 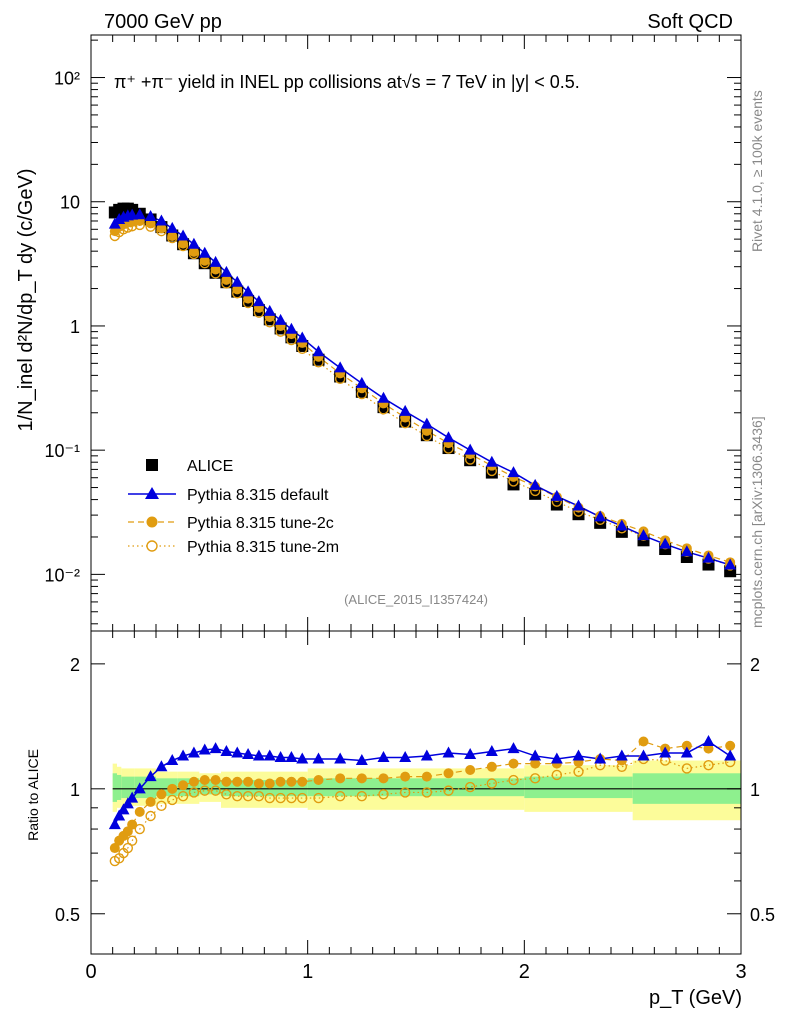 I want to click on main-y-tick-label: 10⁻¹, so click(x=62, y=451).